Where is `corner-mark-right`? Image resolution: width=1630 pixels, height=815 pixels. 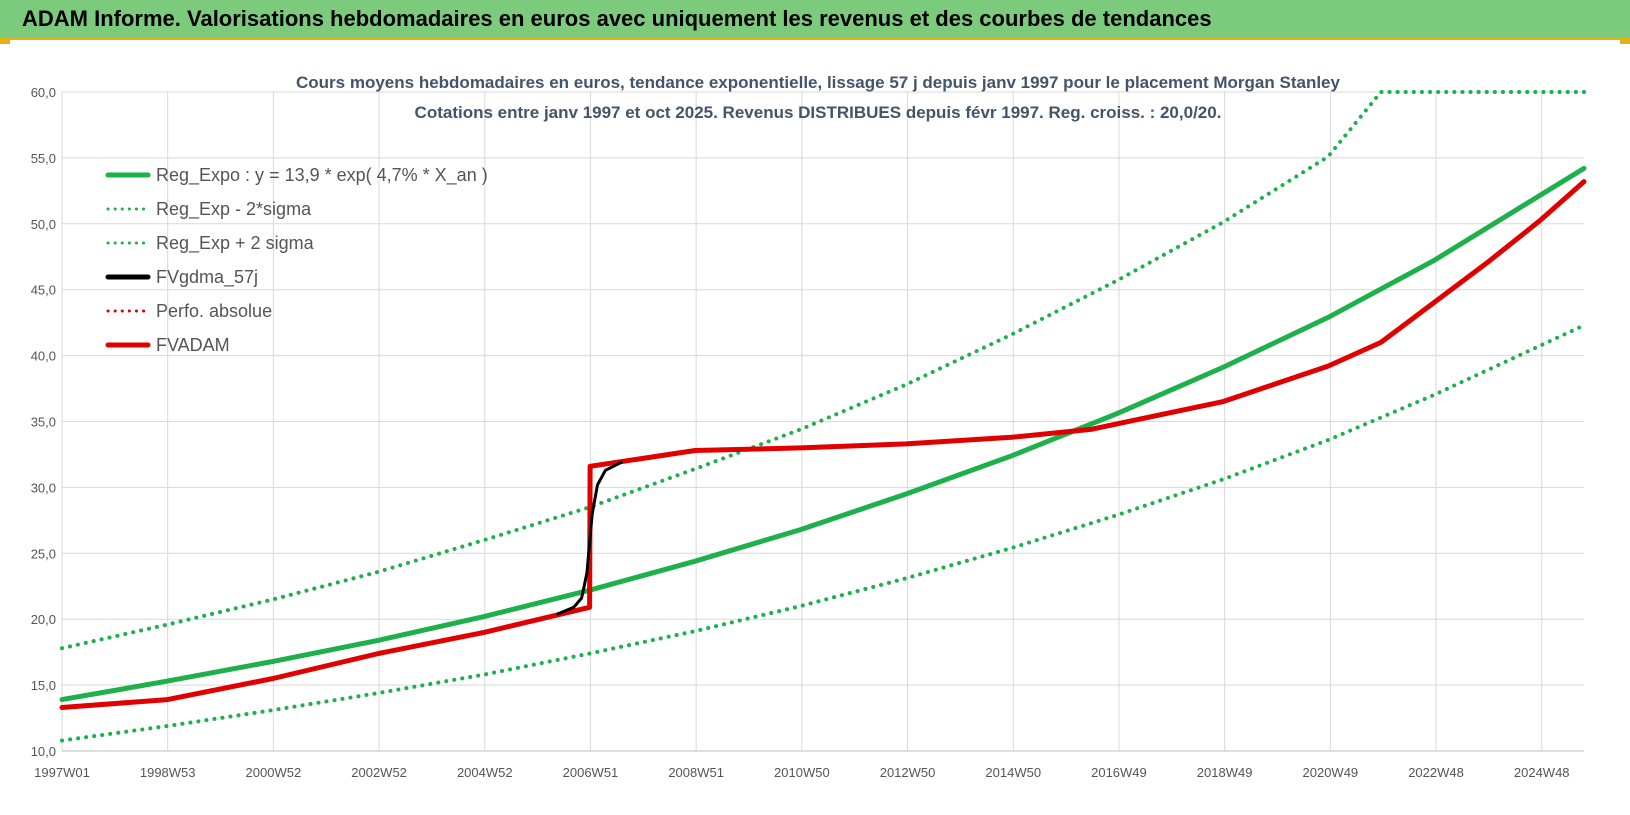 corner-mark-right is located at coordinates (1625, 41).